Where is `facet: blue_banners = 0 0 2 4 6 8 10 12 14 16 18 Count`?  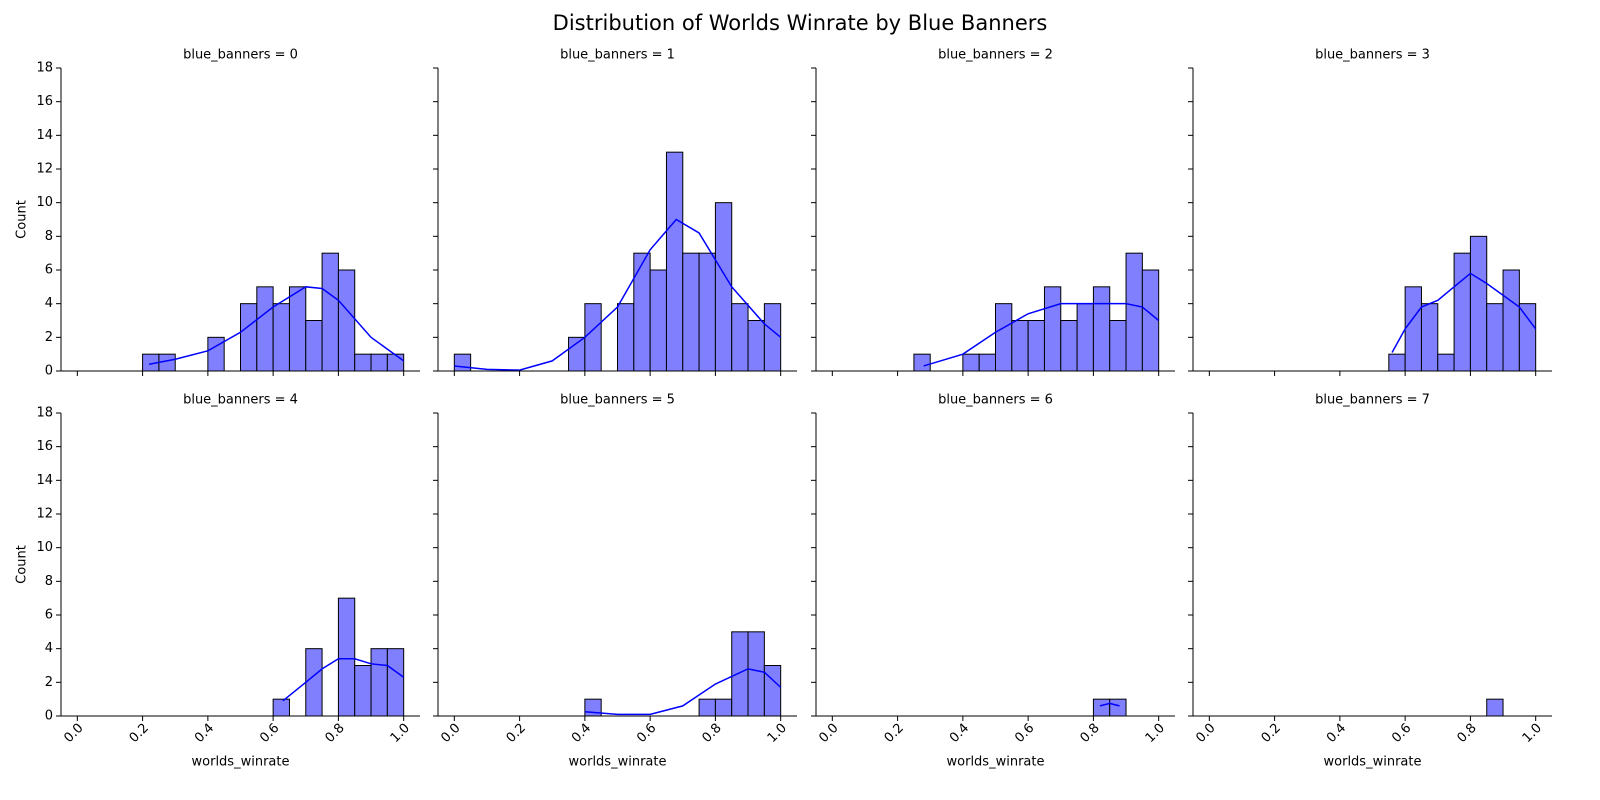 facet: blue_banners = 0 0 2 4 6 8 10 12 14 16 18 Count is located at coordinates (217, 213).